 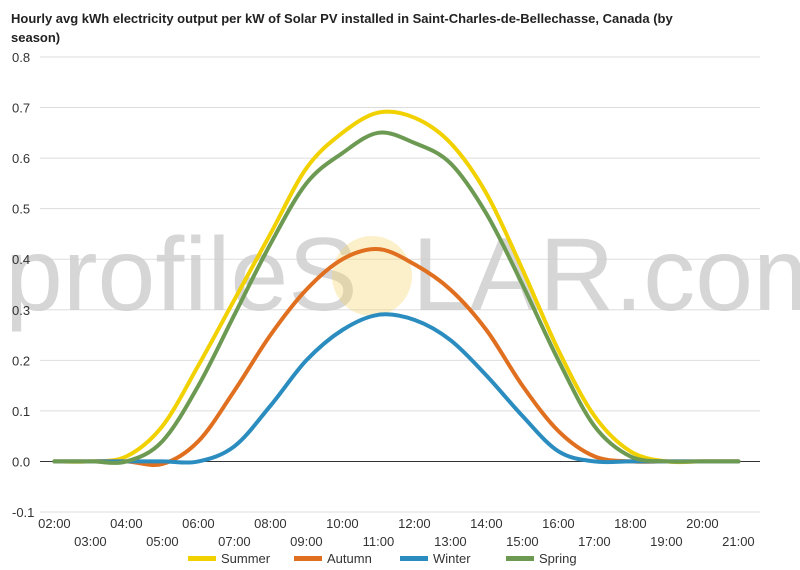 What do you see at coordinates (234, 541) in the screenshot?
I see `x-tick-label: 07:00` at bounding box center [234, 541].